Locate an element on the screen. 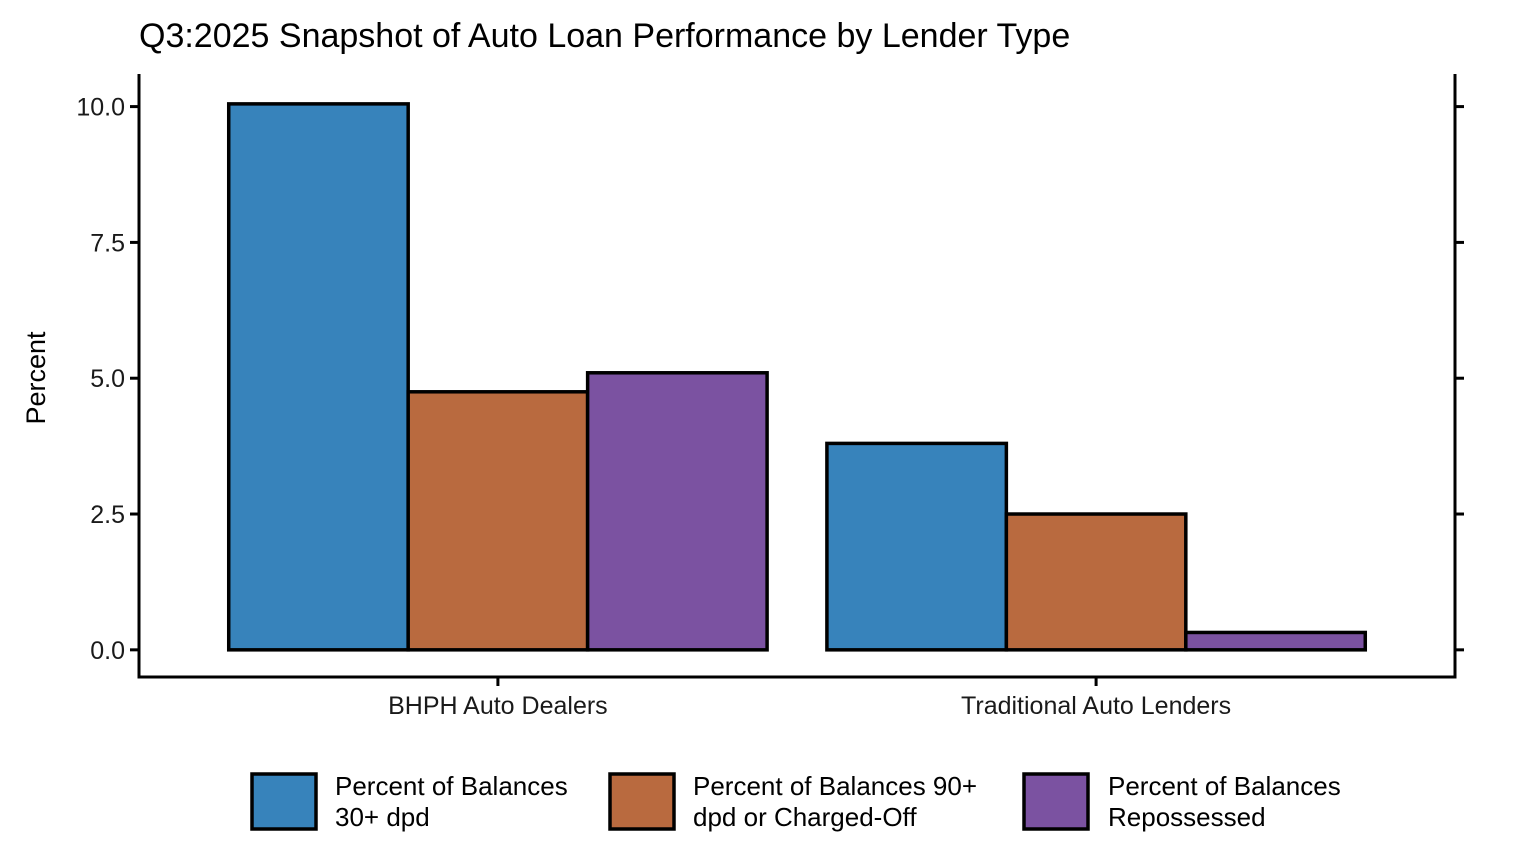 This screenshot has height=841, width=1519. legend-label-1-line-1: Percent of Balances is located at coordinates (451, 786).